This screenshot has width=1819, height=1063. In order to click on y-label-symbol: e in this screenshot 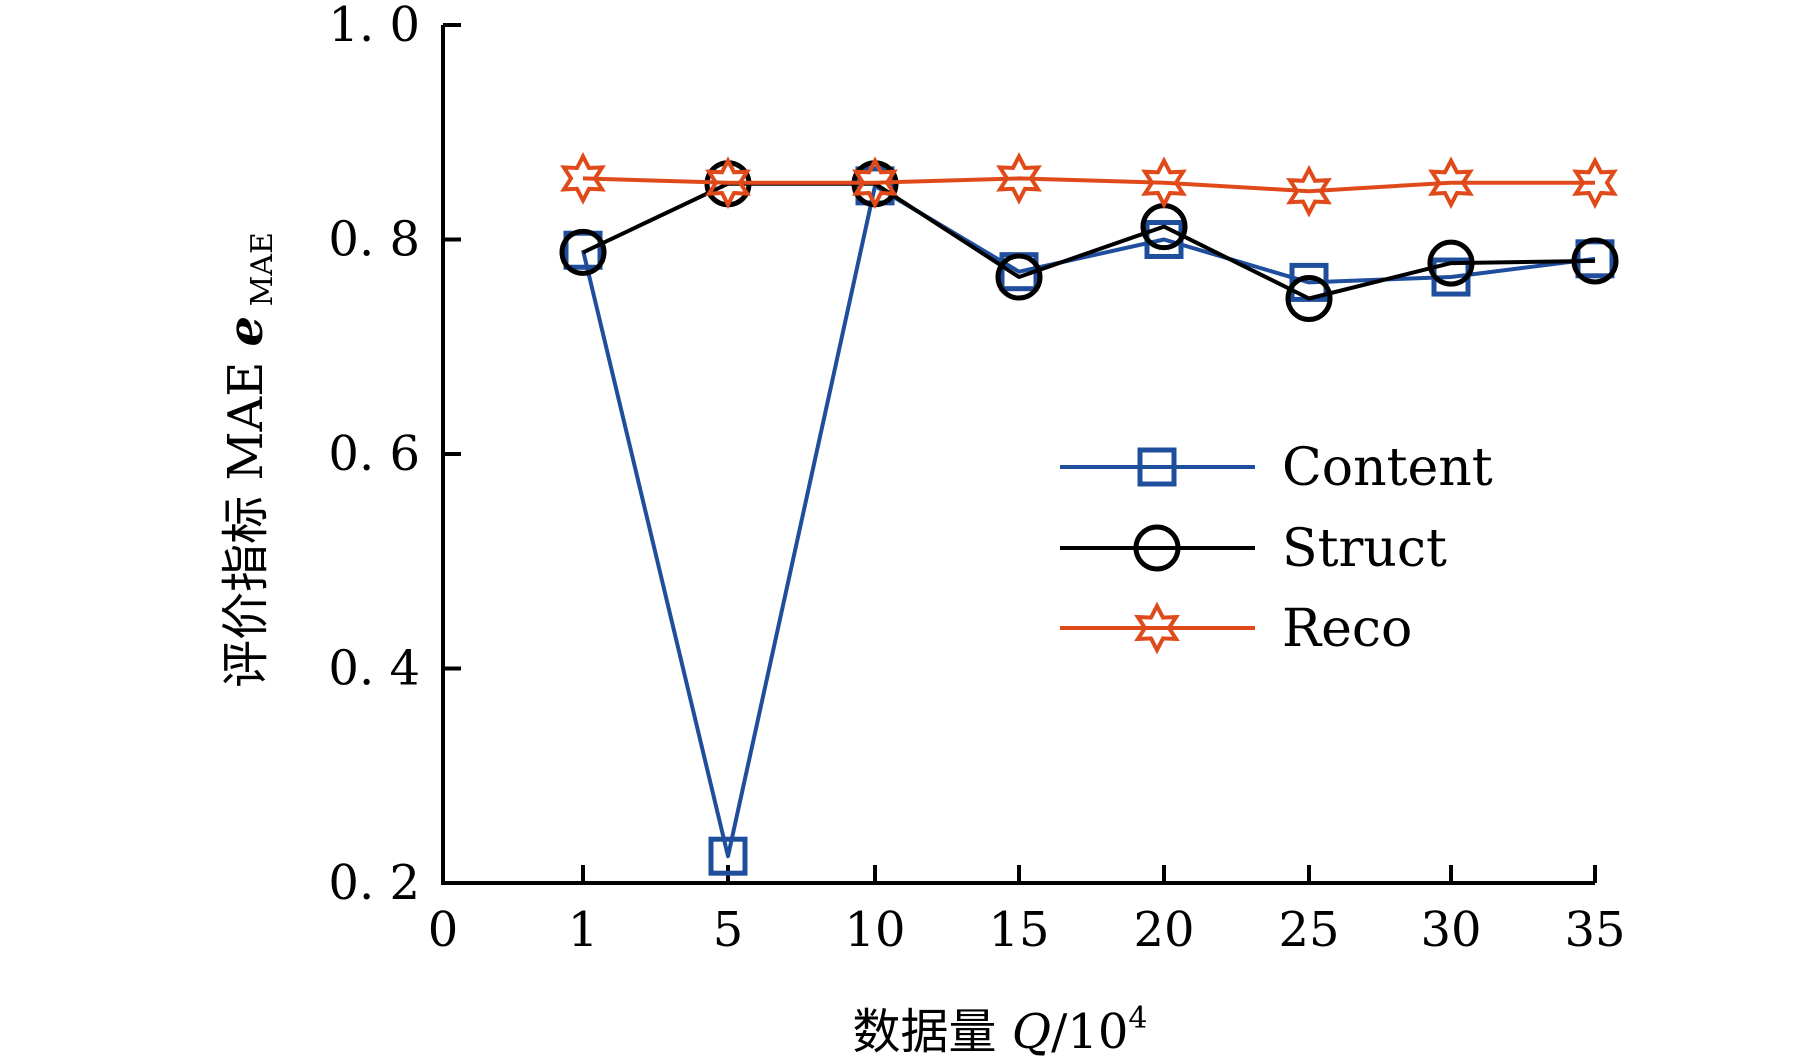, I will do `click(246, 331)`.